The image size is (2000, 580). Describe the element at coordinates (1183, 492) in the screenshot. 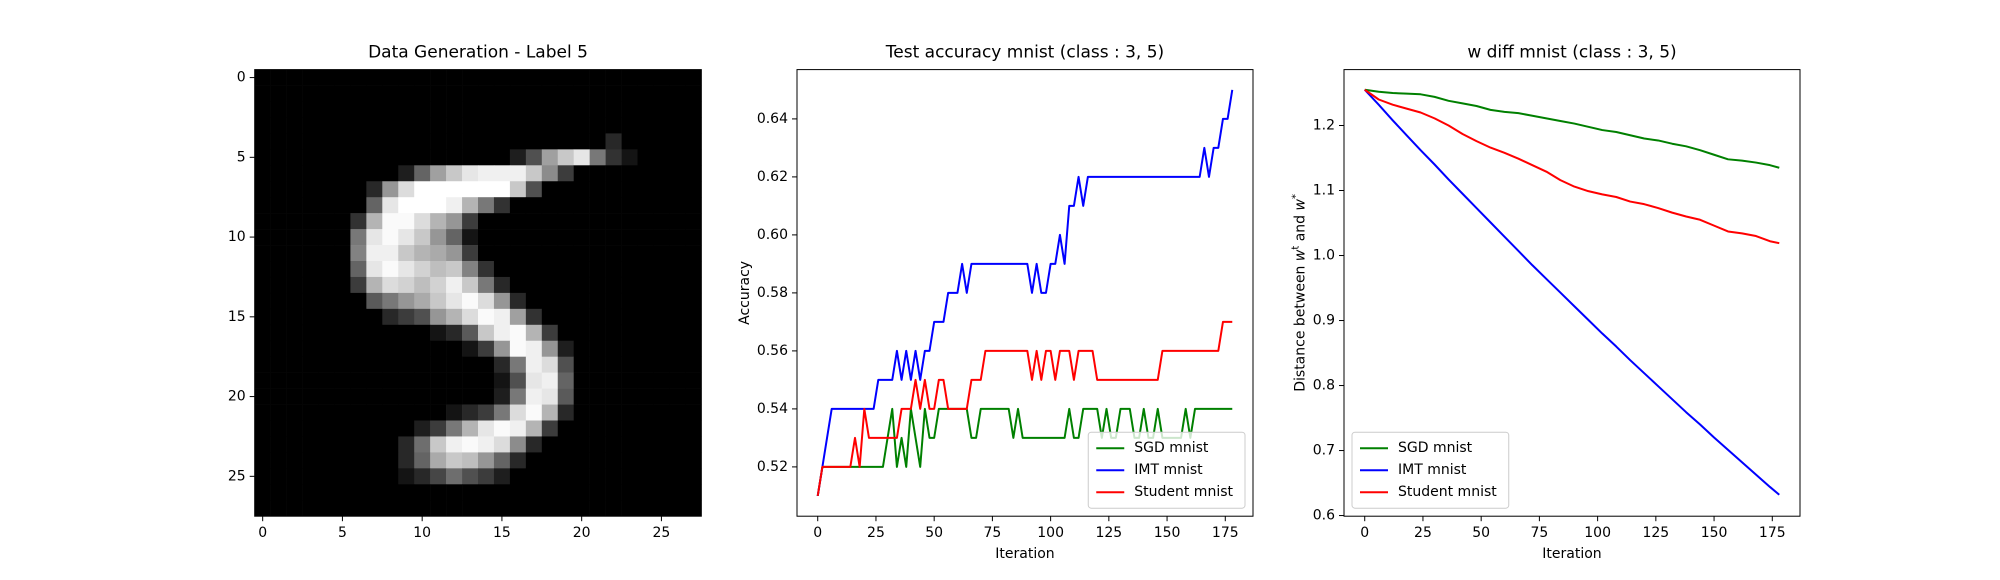

I see `legend-label: Student mnist` at that location.